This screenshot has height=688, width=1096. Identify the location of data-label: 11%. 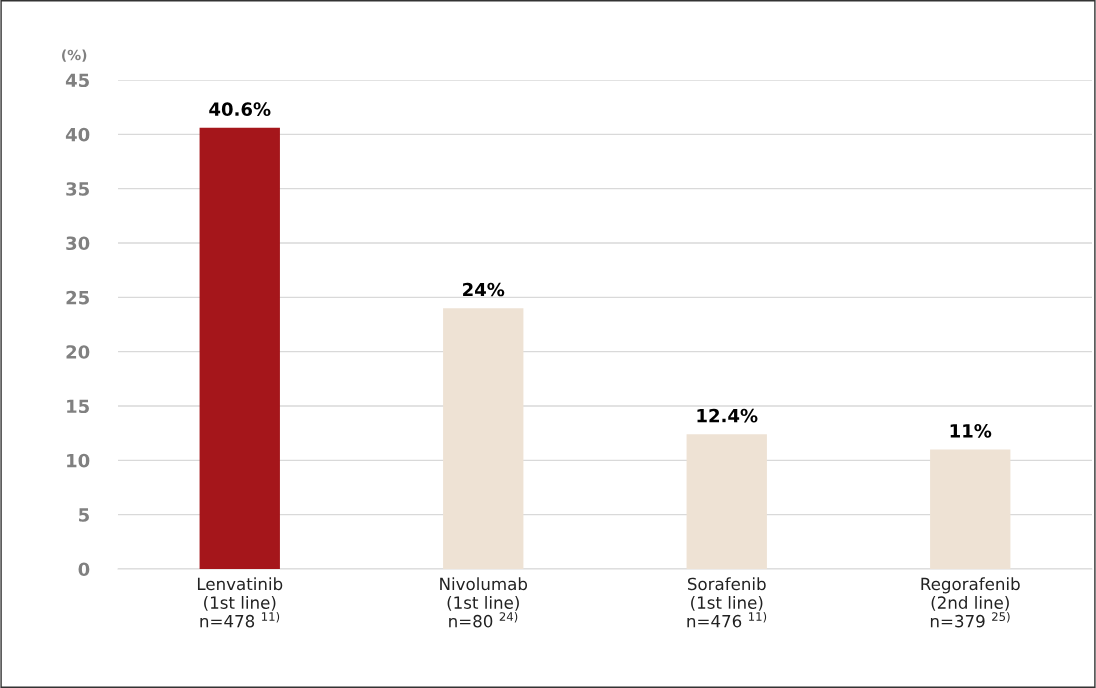
(971, 430).